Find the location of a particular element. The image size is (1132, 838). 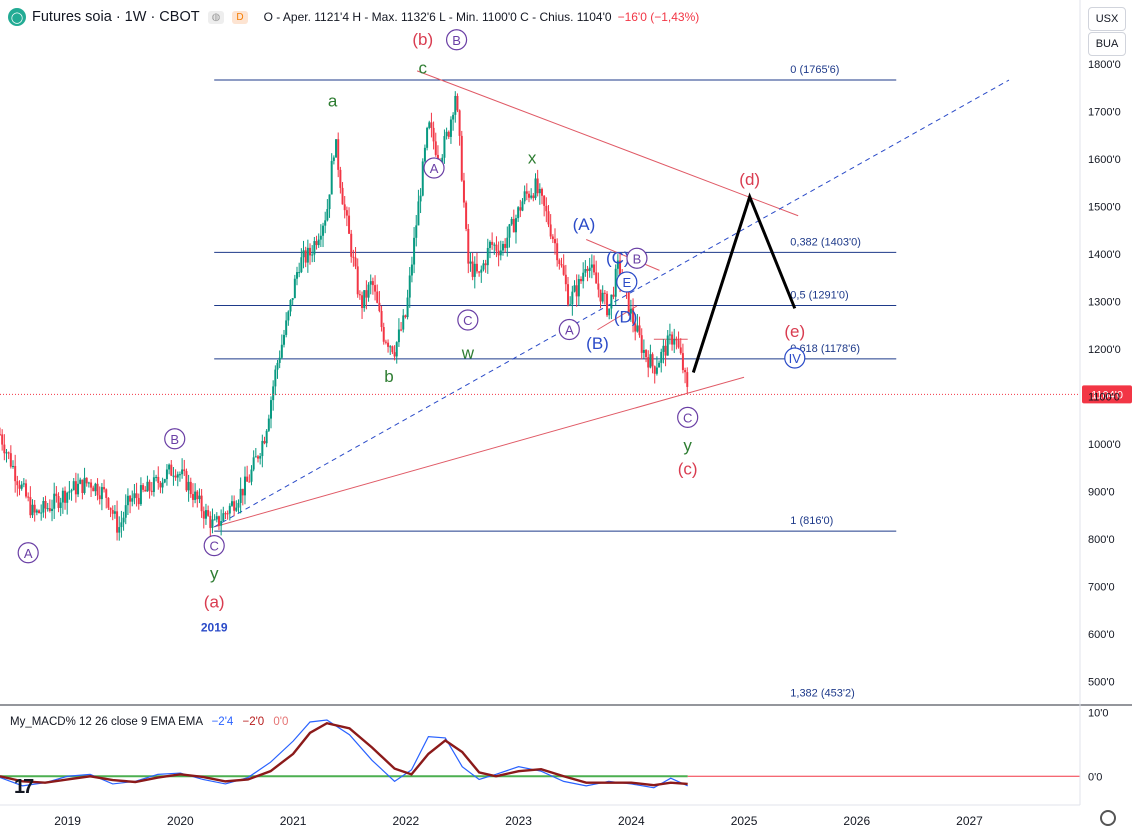

fib-label: 0 (1765'6) is located at coordinates (814, 70).